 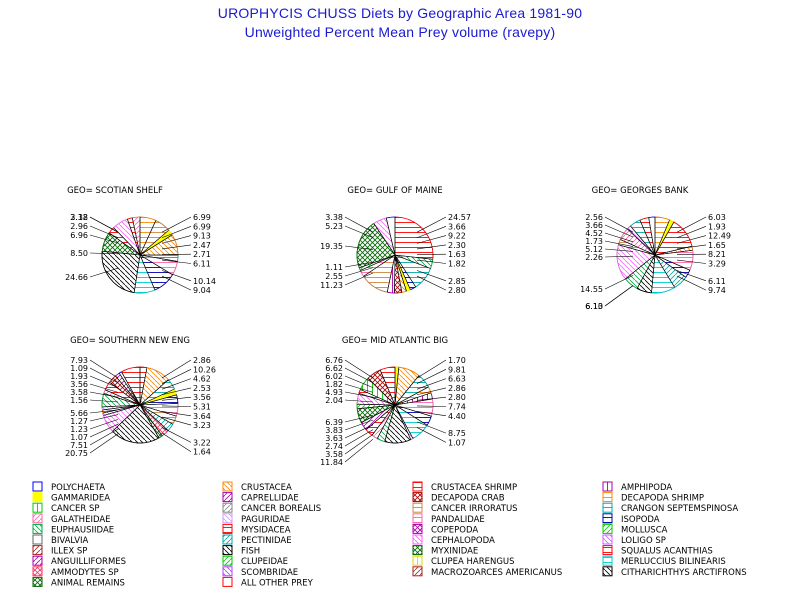 What do you see at coordinates (334, 430) in the screenshot?
I see `pie-value-label: 3.83` at bounding box center [334, 430].